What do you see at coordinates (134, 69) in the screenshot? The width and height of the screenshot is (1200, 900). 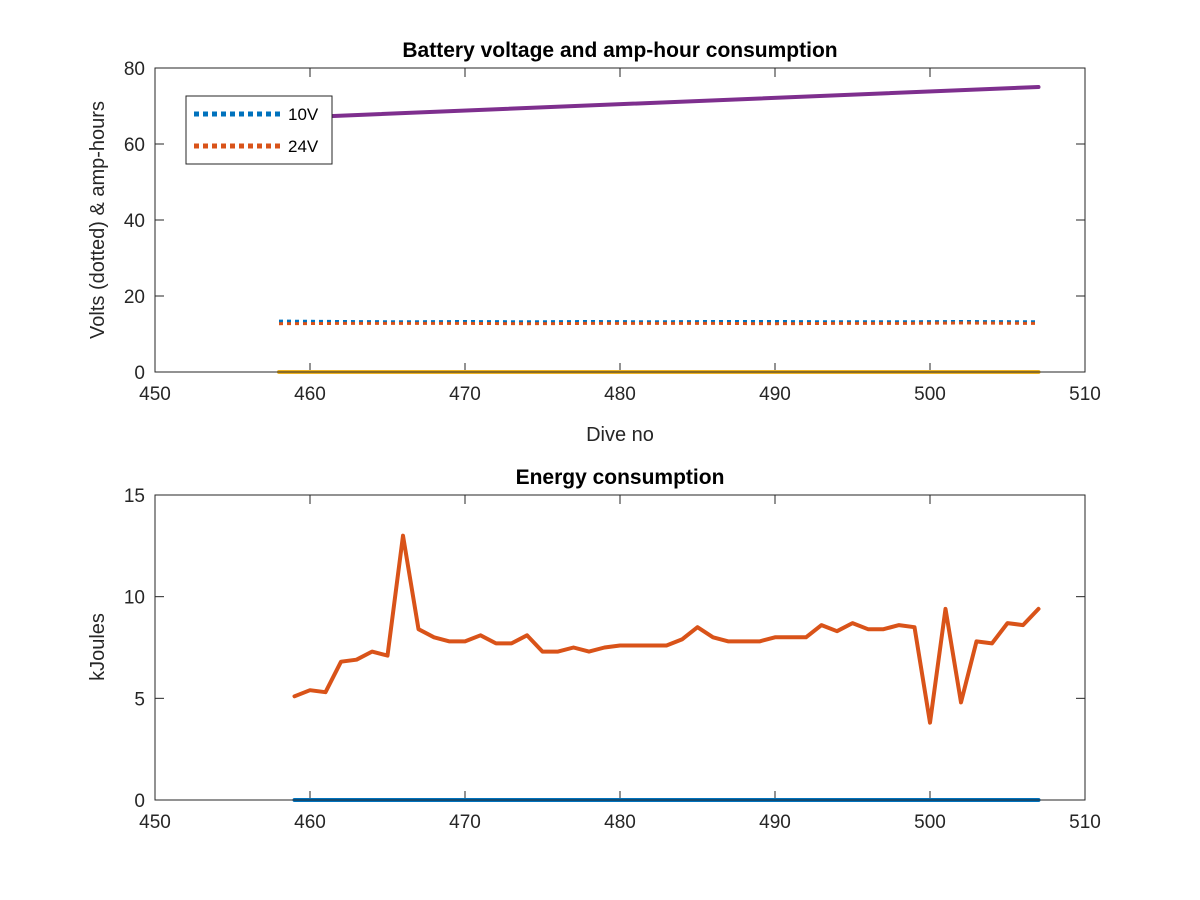 I see `y-tick-label: 80` at bounding box center [134, 69].